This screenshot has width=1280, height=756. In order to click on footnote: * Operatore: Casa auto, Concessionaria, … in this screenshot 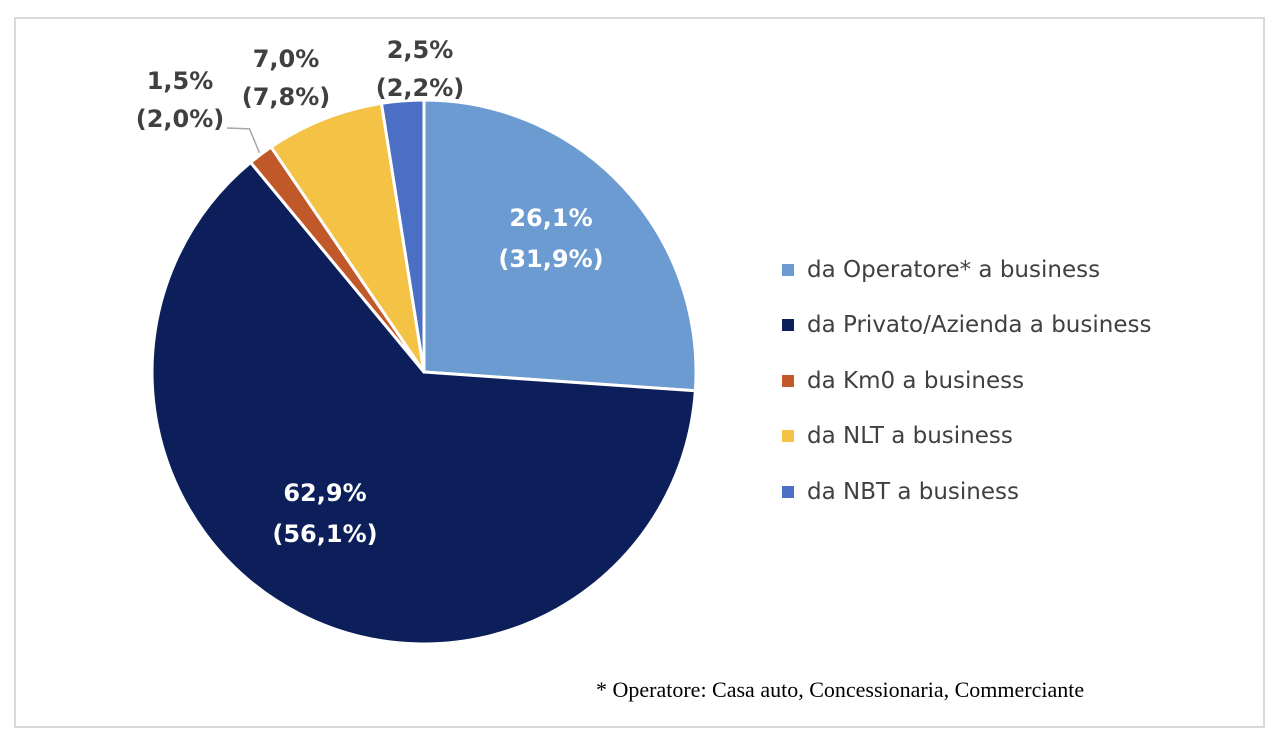, I will do `click(840, 689)`.